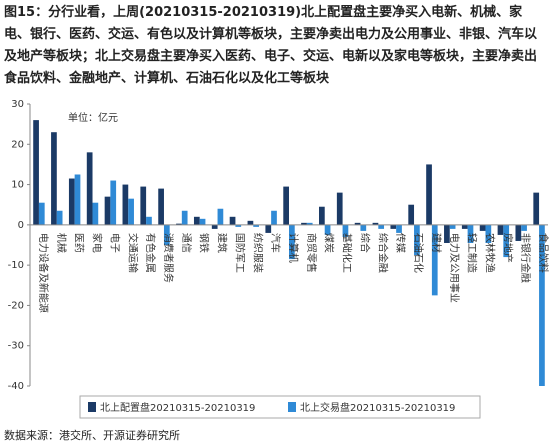  What do you see at coordinates (92, 407) in the screenshot?
I see `legend-swatch` at bounding box center [92, 407].